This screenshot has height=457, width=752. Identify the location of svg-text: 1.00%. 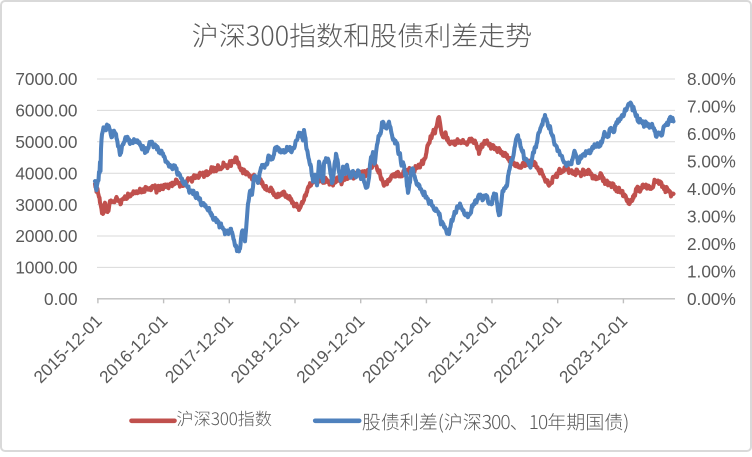
(711, 272).